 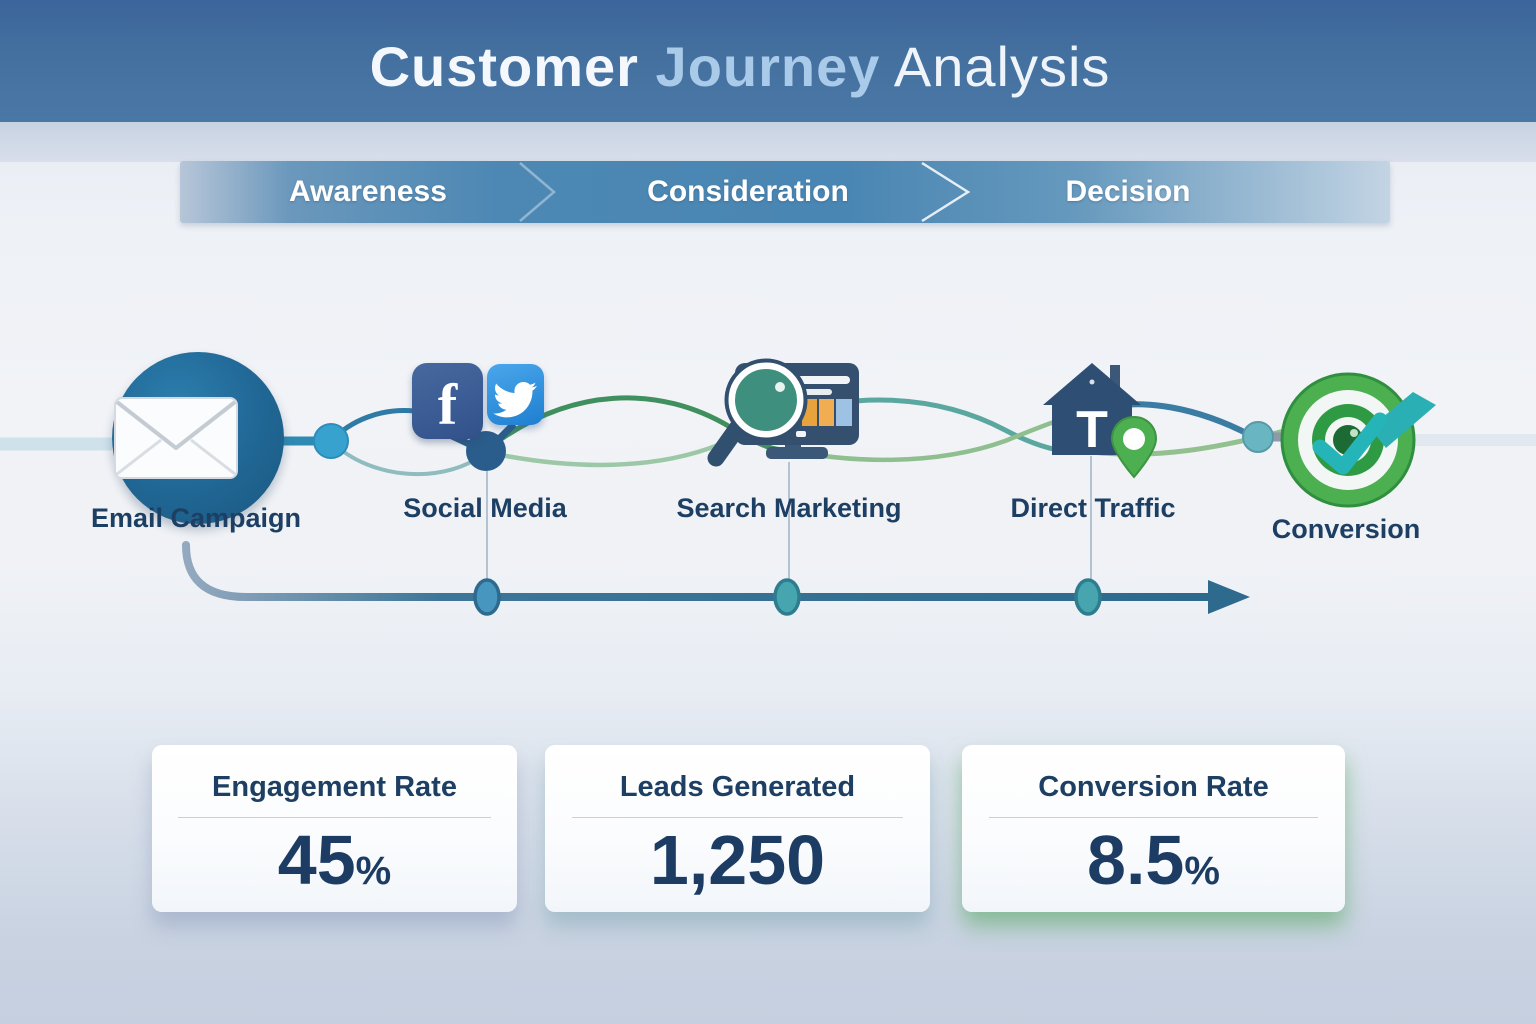 I want to click on page-title: Customer Journey Analysis, so click(x=754, y=66).